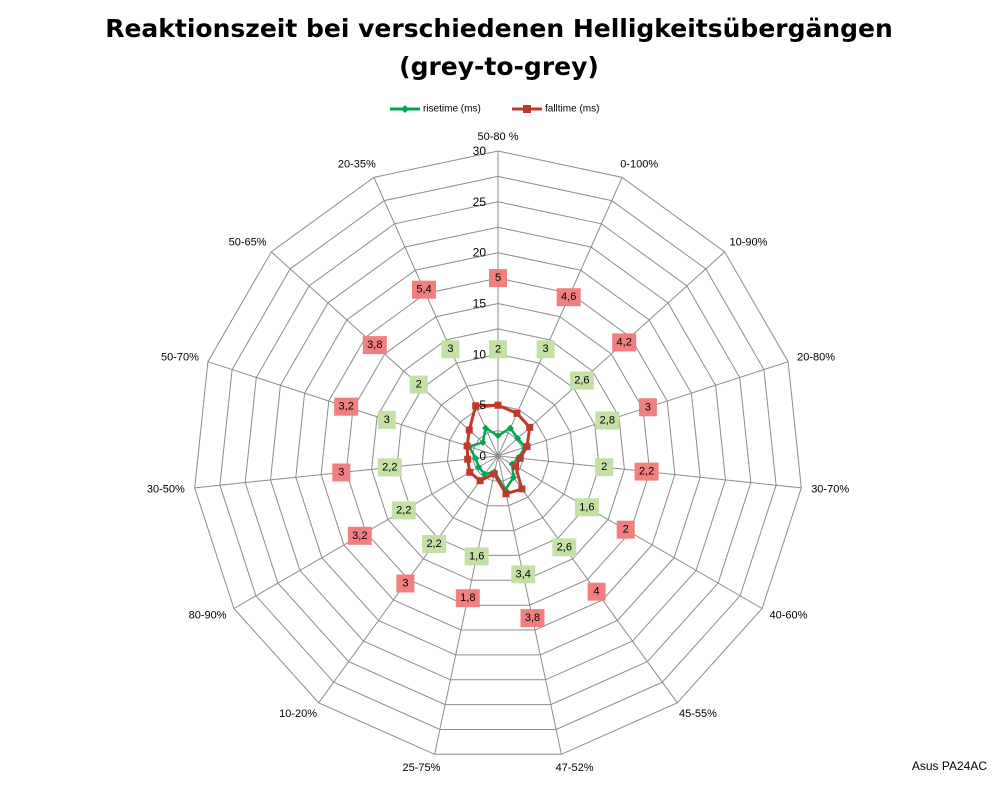 This screenshot has width=998, height=786. I want to click on category-label: 0-100%, so click(639, 165).